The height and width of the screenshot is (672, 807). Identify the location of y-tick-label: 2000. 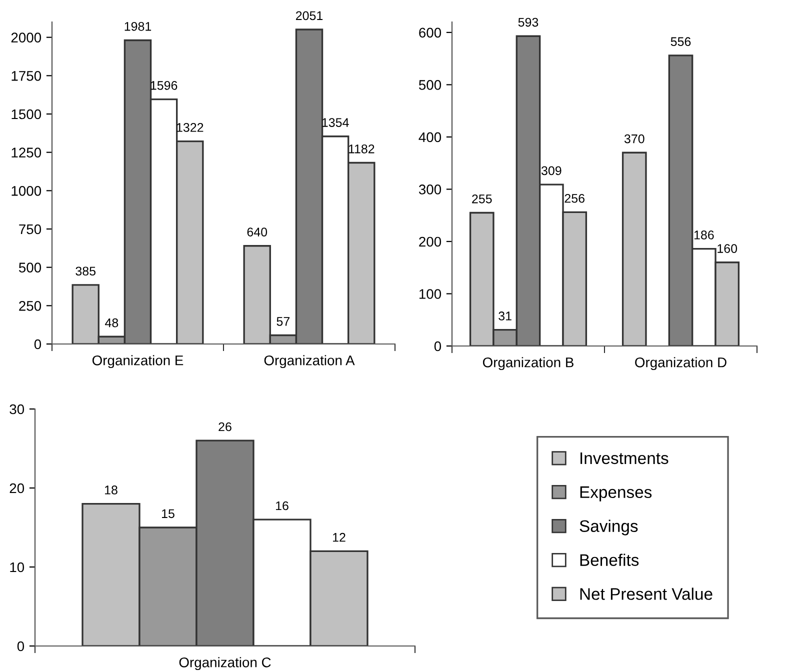
(26, 37).